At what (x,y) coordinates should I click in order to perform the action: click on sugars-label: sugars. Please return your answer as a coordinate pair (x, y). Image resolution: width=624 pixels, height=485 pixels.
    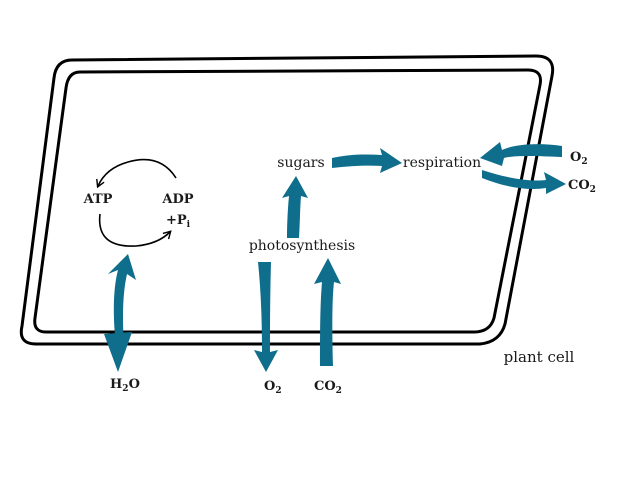
    Looking at the image, I should click on (300, 163).